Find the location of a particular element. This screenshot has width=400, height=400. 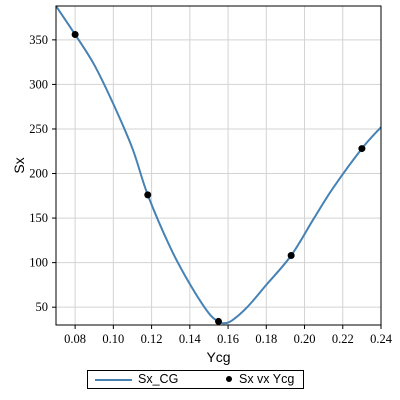

x-tick-label: 0.20 is located at coordinates (305, 339).